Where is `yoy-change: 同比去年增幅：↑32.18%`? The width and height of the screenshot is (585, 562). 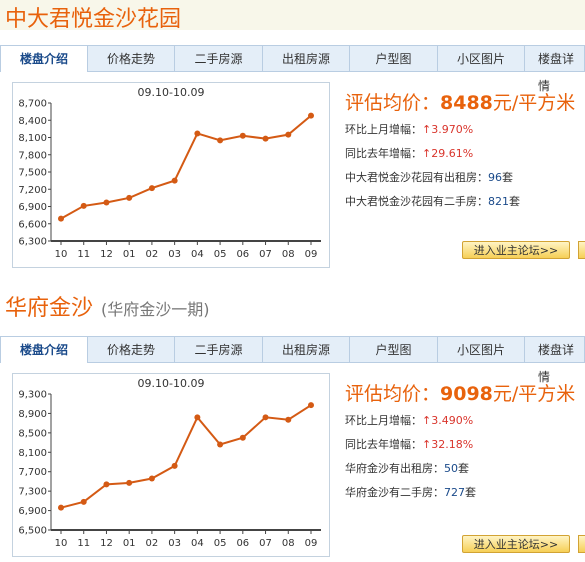
yoy-change: 同比去年增幅：↑32.18% is located at coordinates (465, 445).